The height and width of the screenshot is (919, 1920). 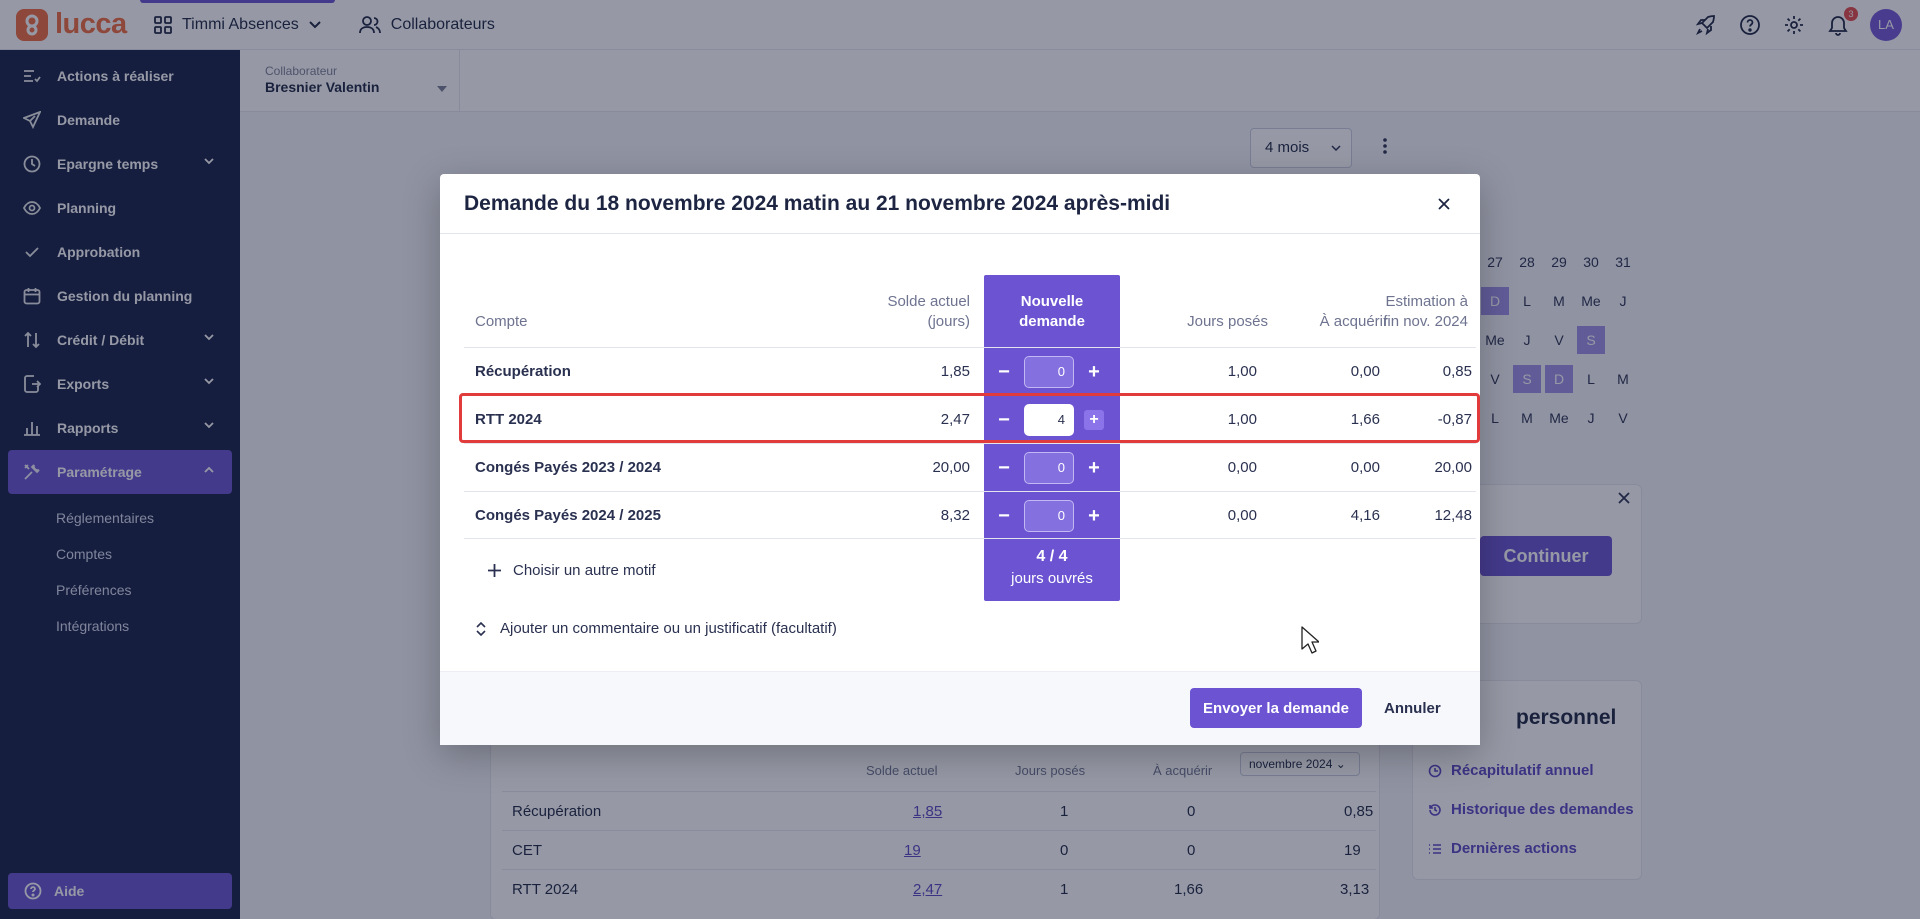 What do you see at coordinates (1385, 146) in the screenshot?
I see `more-options-icon` at bounding box center [1385, 146].